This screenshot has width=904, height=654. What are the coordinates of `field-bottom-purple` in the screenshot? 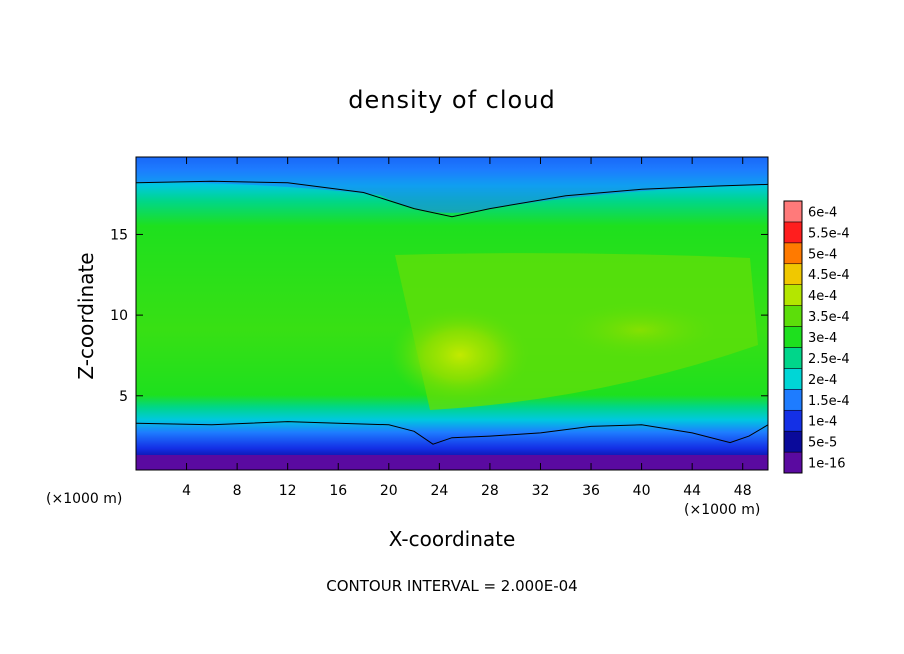 It's located at (452, 462).